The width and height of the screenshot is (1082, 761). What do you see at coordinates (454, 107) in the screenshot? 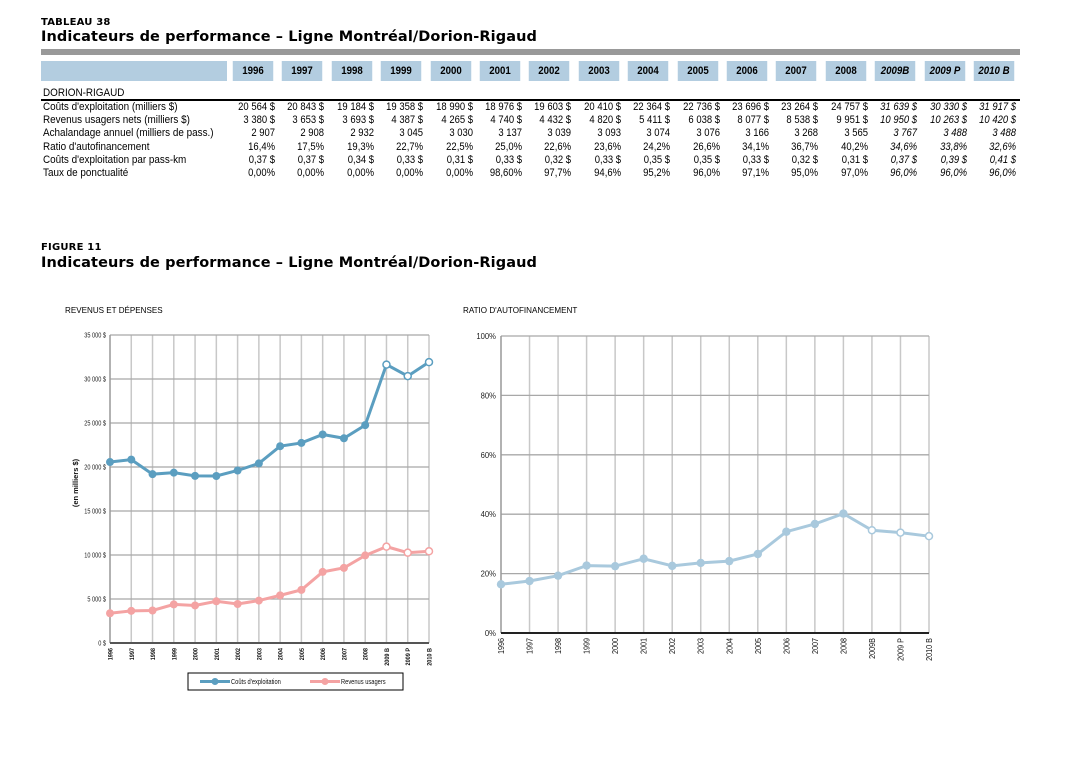
I see `table-cell: 18 990 $` at bounding box center [454, 107].